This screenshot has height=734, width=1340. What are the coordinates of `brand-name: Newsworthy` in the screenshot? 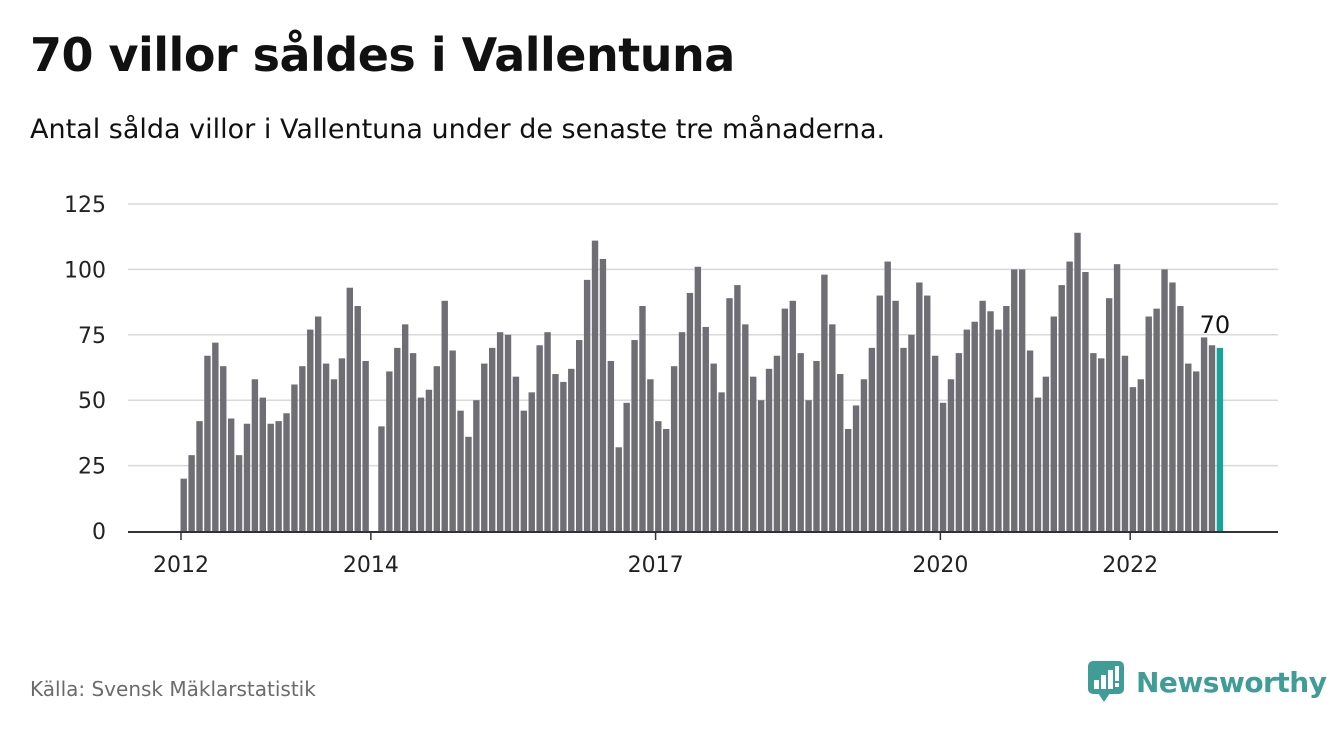 It's located at (1231, 682).